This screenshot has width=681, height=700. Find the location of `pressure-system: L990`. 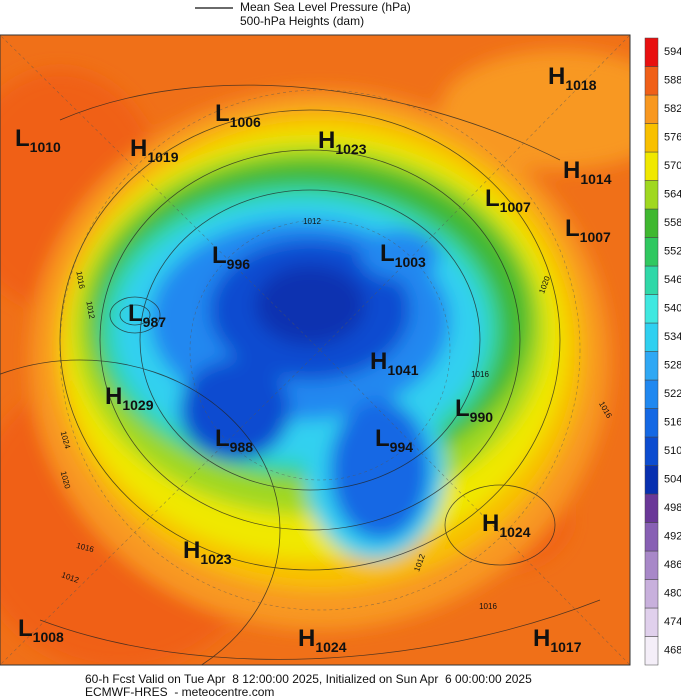

pressure-system: L990 is located at coordinates (474, 409).